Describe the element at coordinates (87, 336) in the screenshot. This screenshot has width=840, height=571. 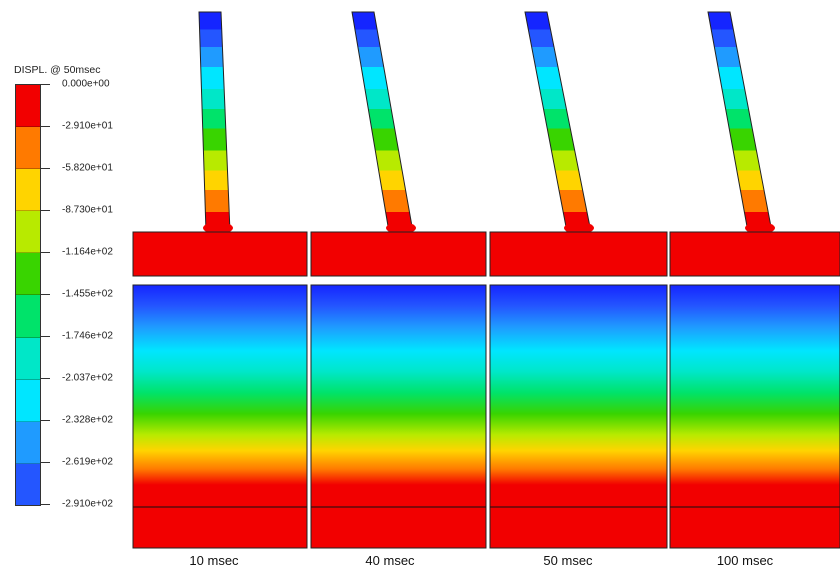
I see `legend-label: -1.746e+02` at that location.